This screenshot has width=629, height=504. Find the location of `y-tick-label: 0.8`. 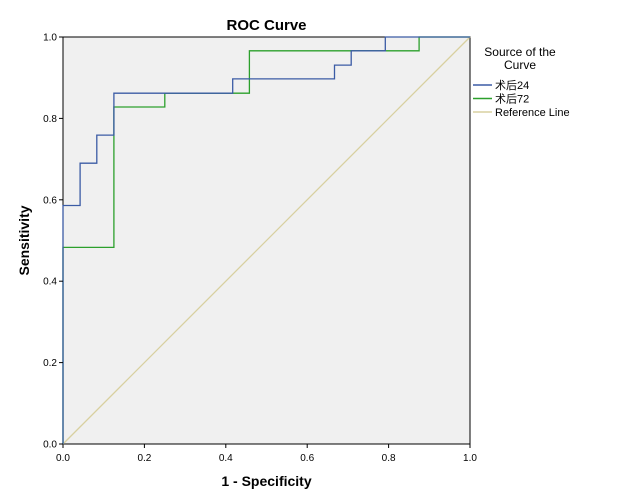

y-tick-label: 0.8 is located at coordinates (50, 119).